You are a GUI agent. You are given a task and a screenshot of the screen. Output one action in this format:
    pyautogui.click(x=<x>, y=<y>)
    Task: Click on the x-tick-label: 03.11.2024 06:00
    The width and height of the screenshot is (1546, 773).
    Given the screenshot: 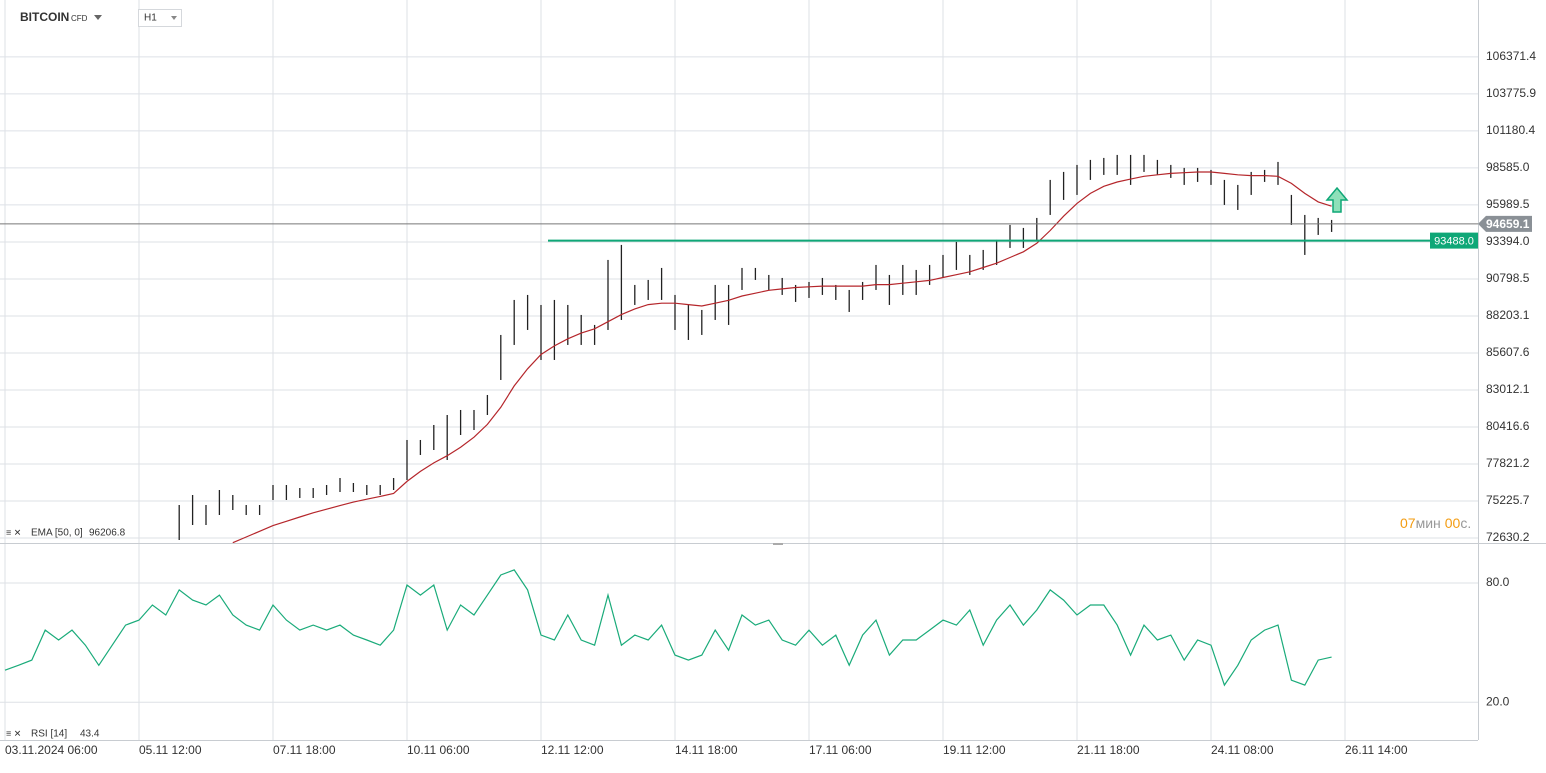 What is the action you would take?
    pyautogui.click(x=51, y=750)
    